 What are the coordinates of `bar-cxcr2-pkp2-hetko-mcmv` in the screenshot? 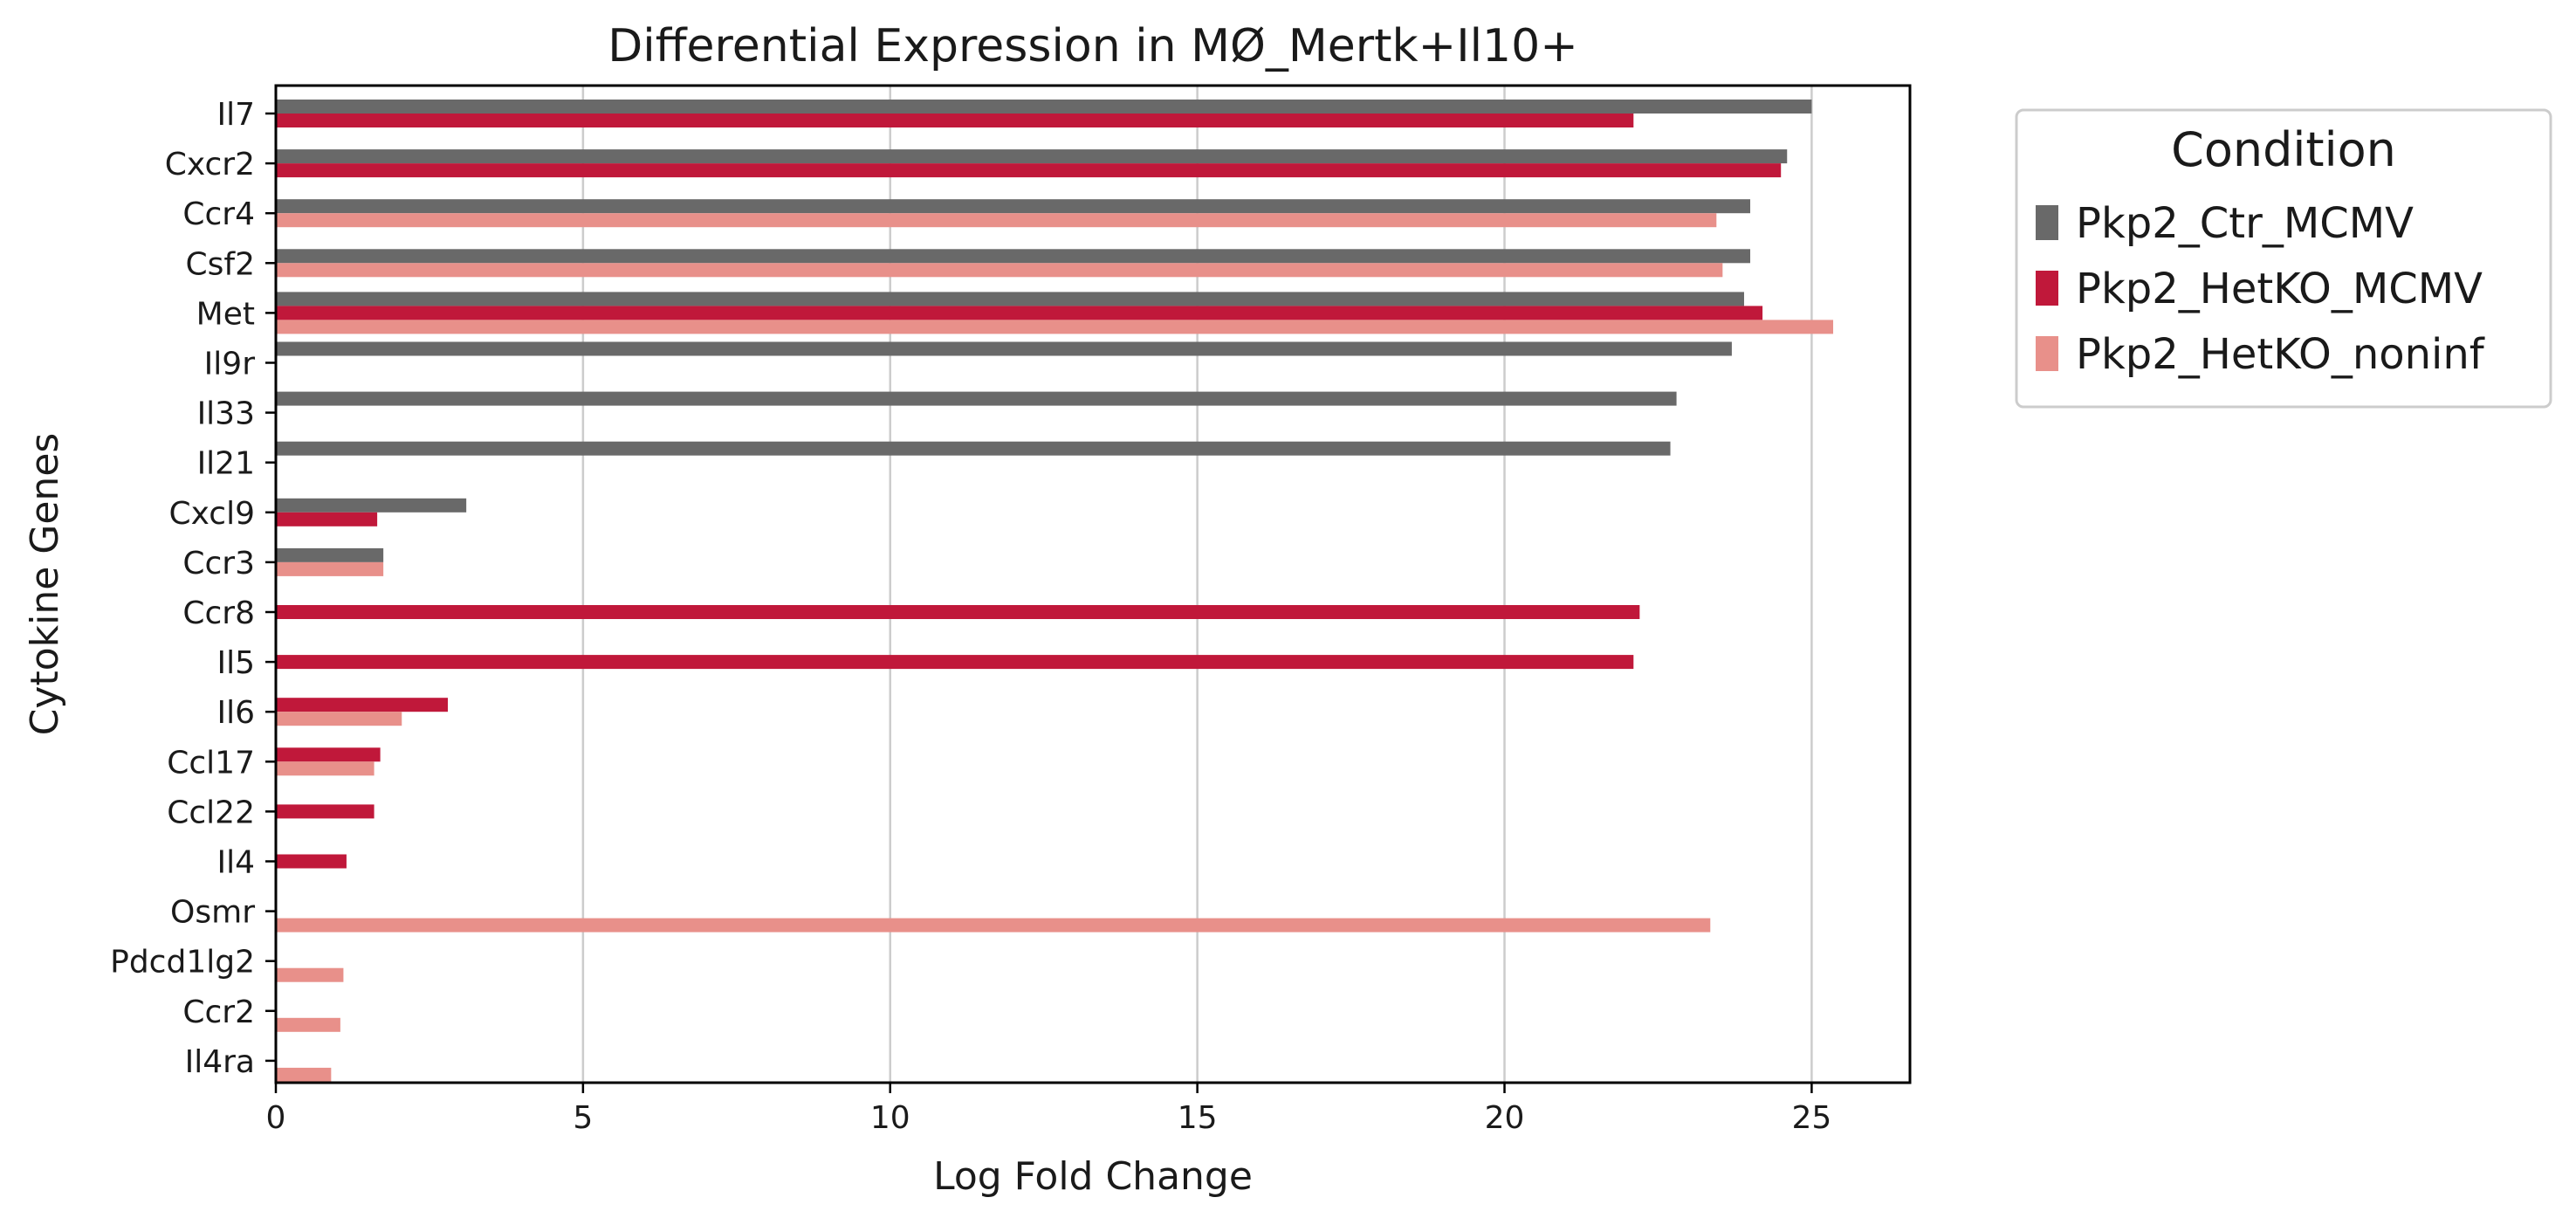 It's located at (1029, 170).